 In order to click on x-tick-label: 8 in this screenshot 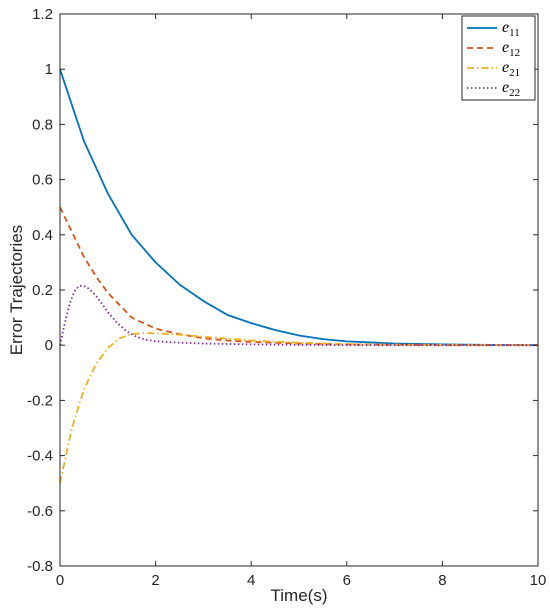, I will do `click(442, 580)`.